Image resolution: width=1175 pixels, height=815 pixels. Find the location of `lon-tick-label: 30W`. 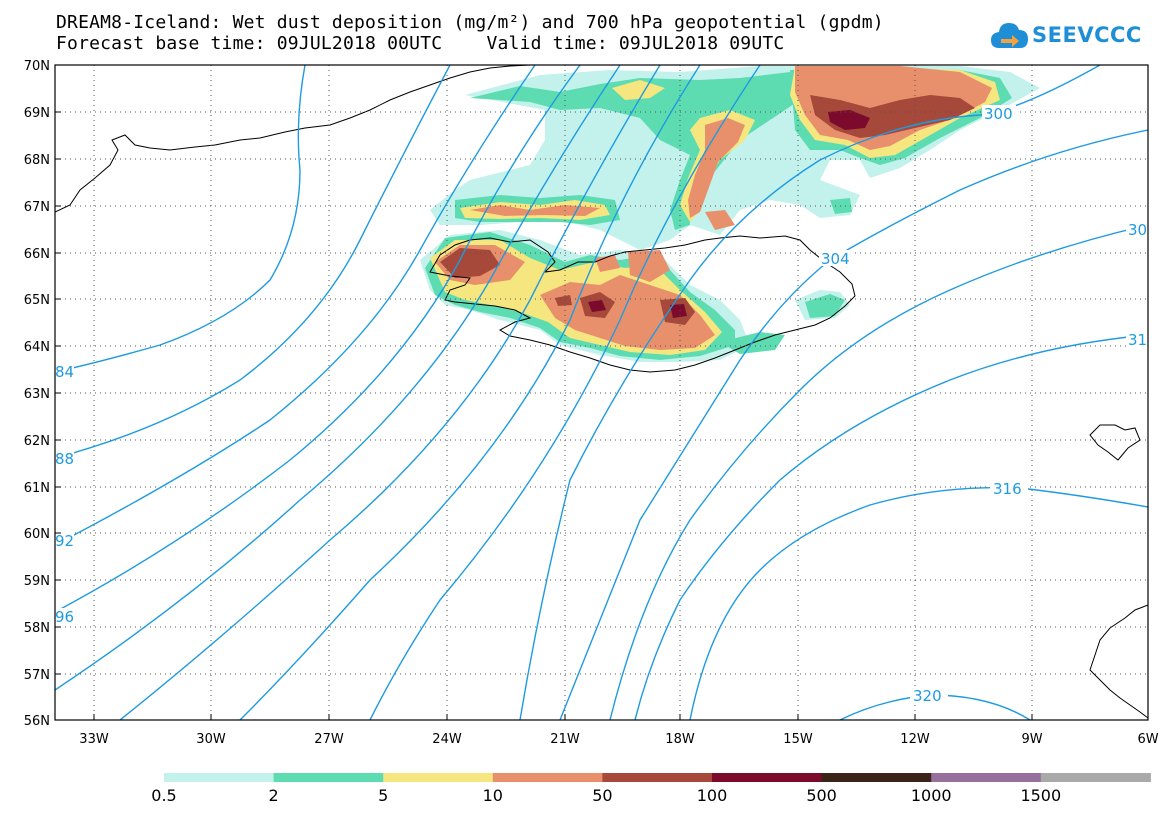

lon-tick-label: 30W is located at coordinates (211, 739).